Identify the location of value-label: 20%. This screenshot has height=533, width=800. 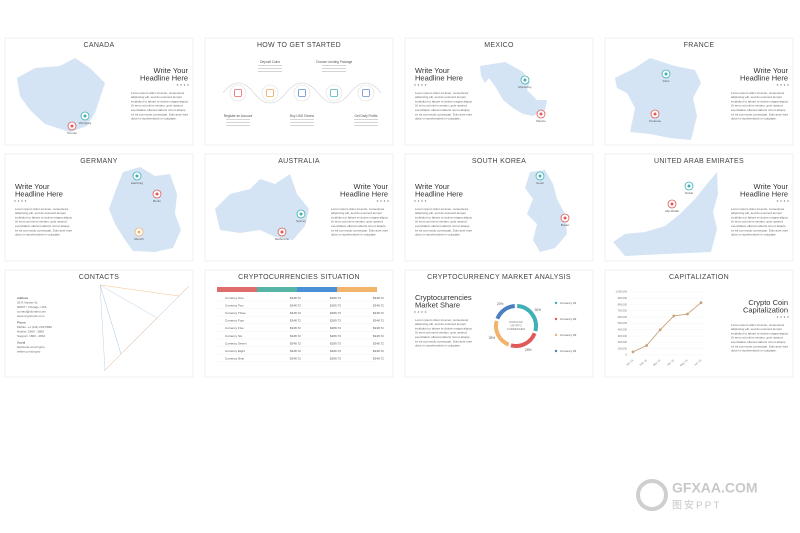
(500, 304).